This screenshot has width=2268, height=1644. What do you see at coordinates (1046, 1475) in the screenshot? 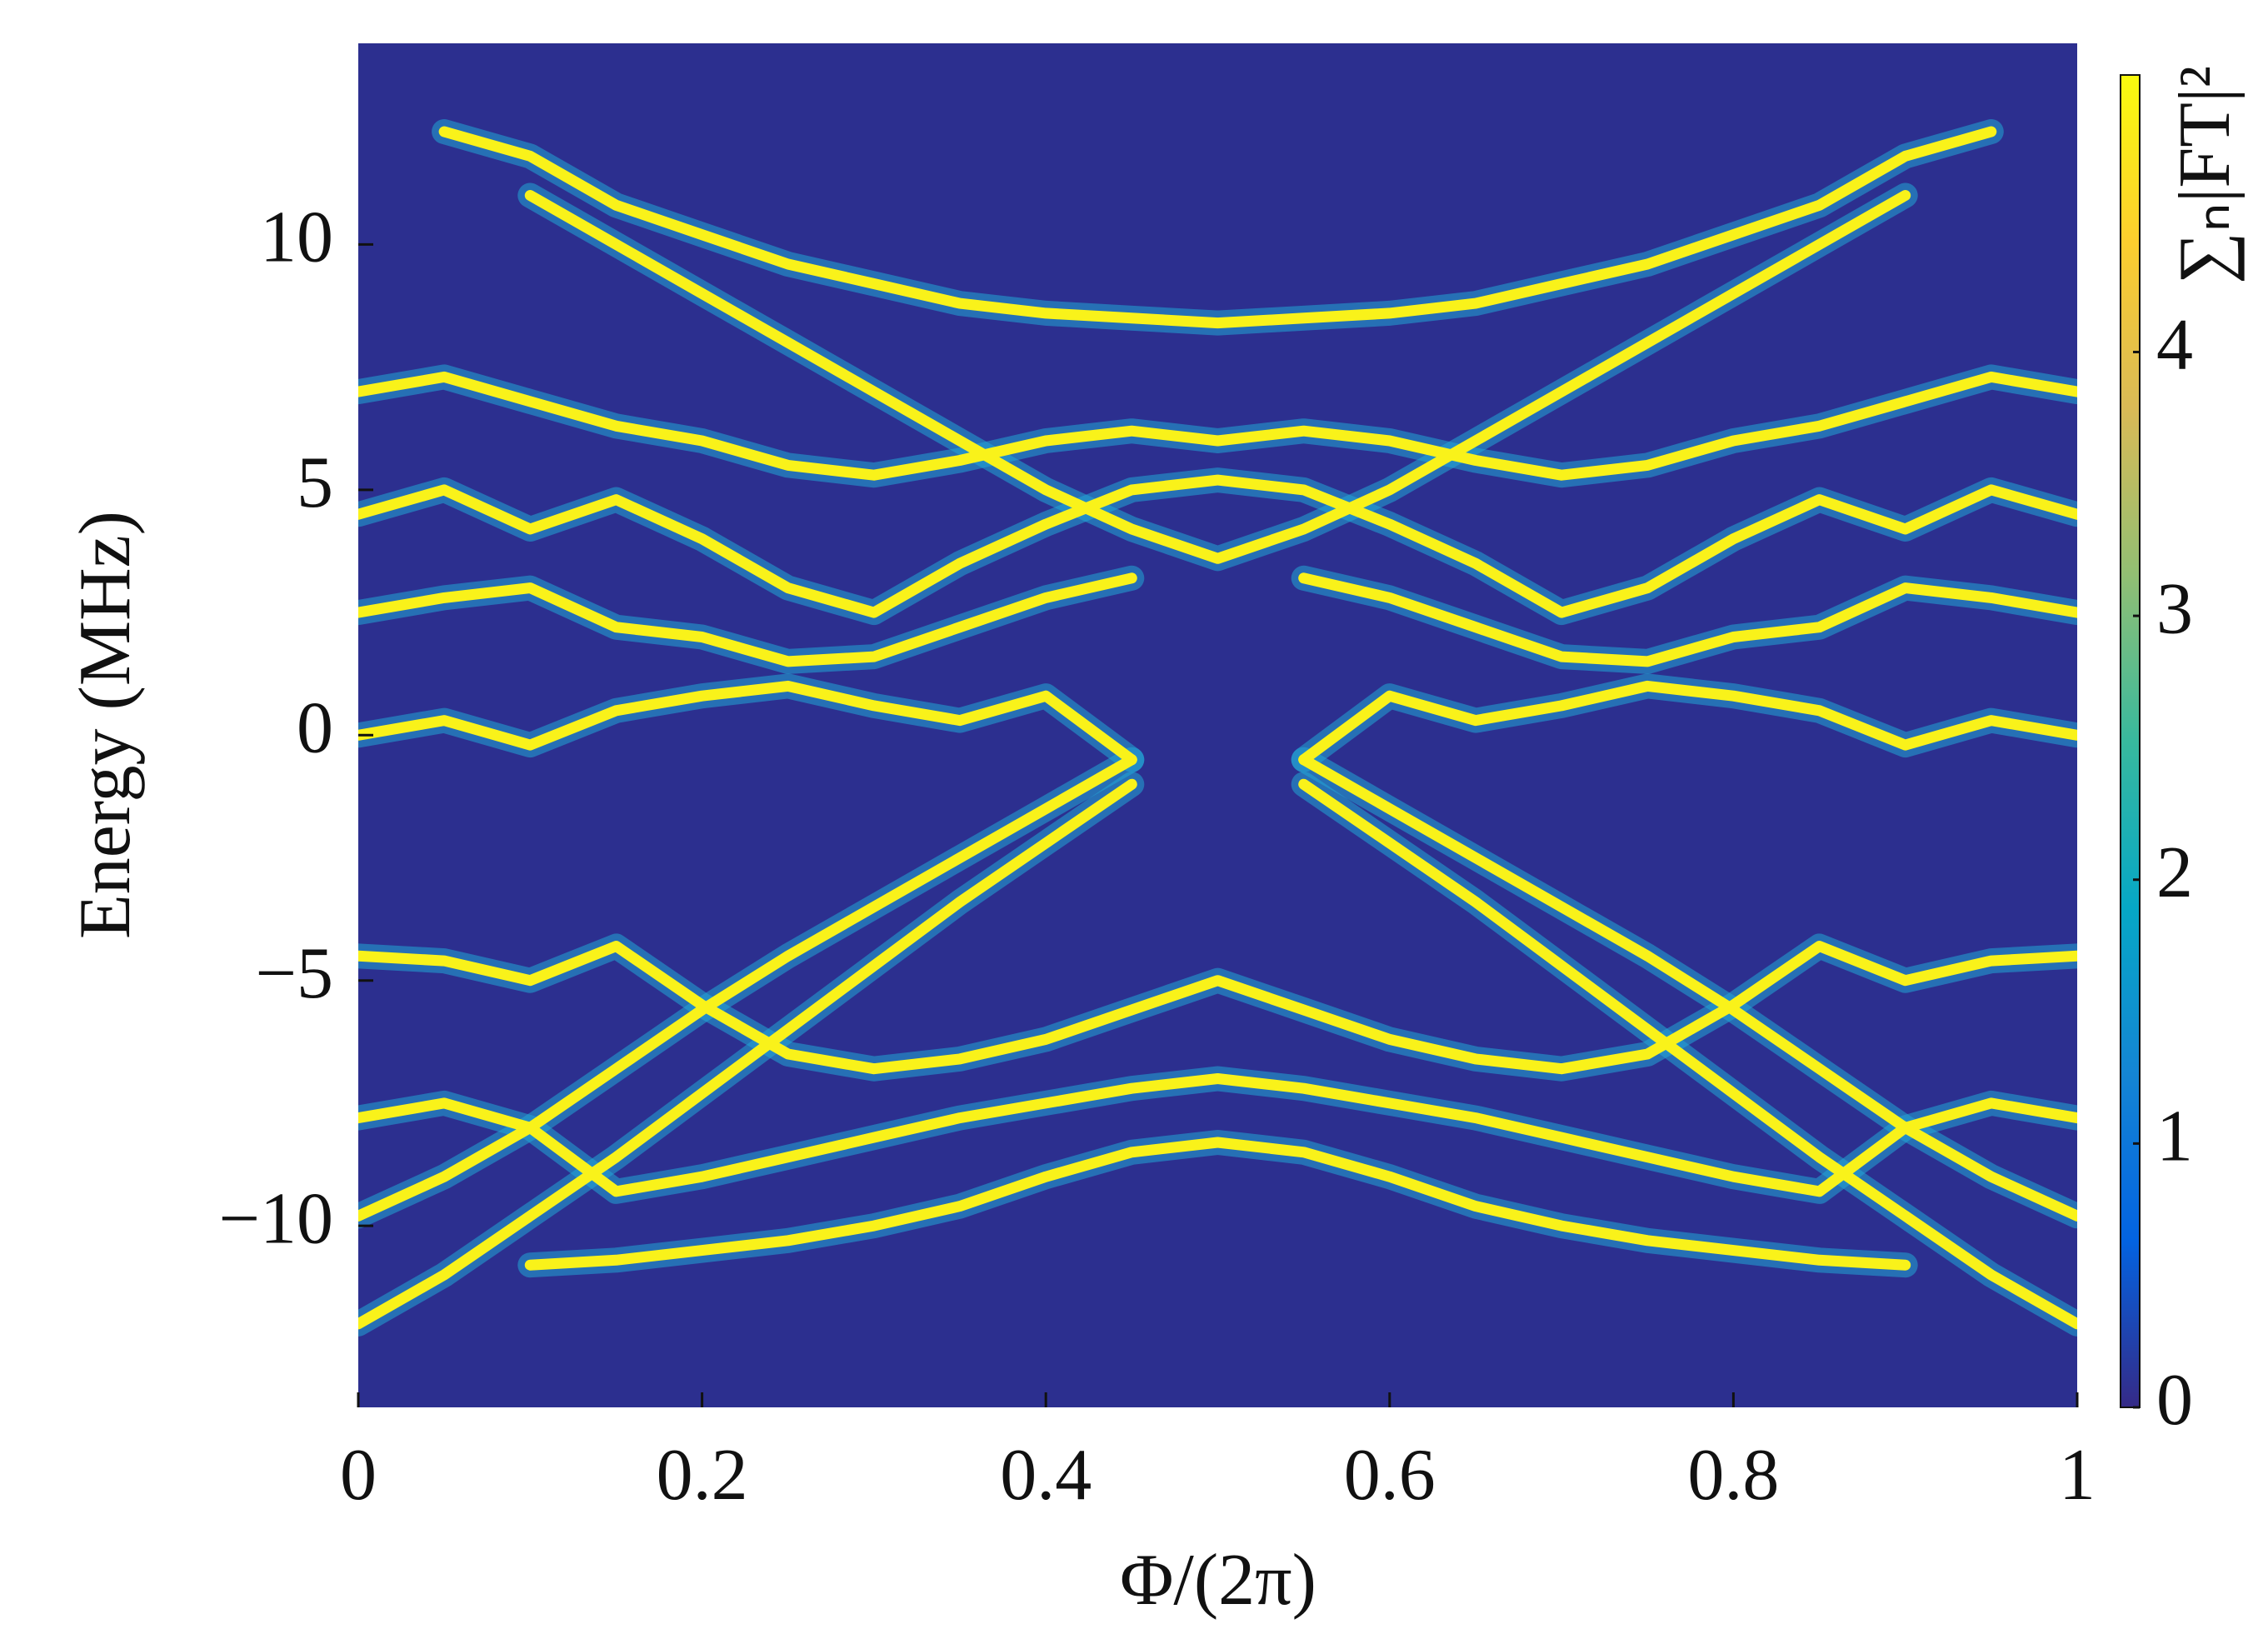
I see `x-tick-label: 0.4` at bounding box center [1046, 1475].